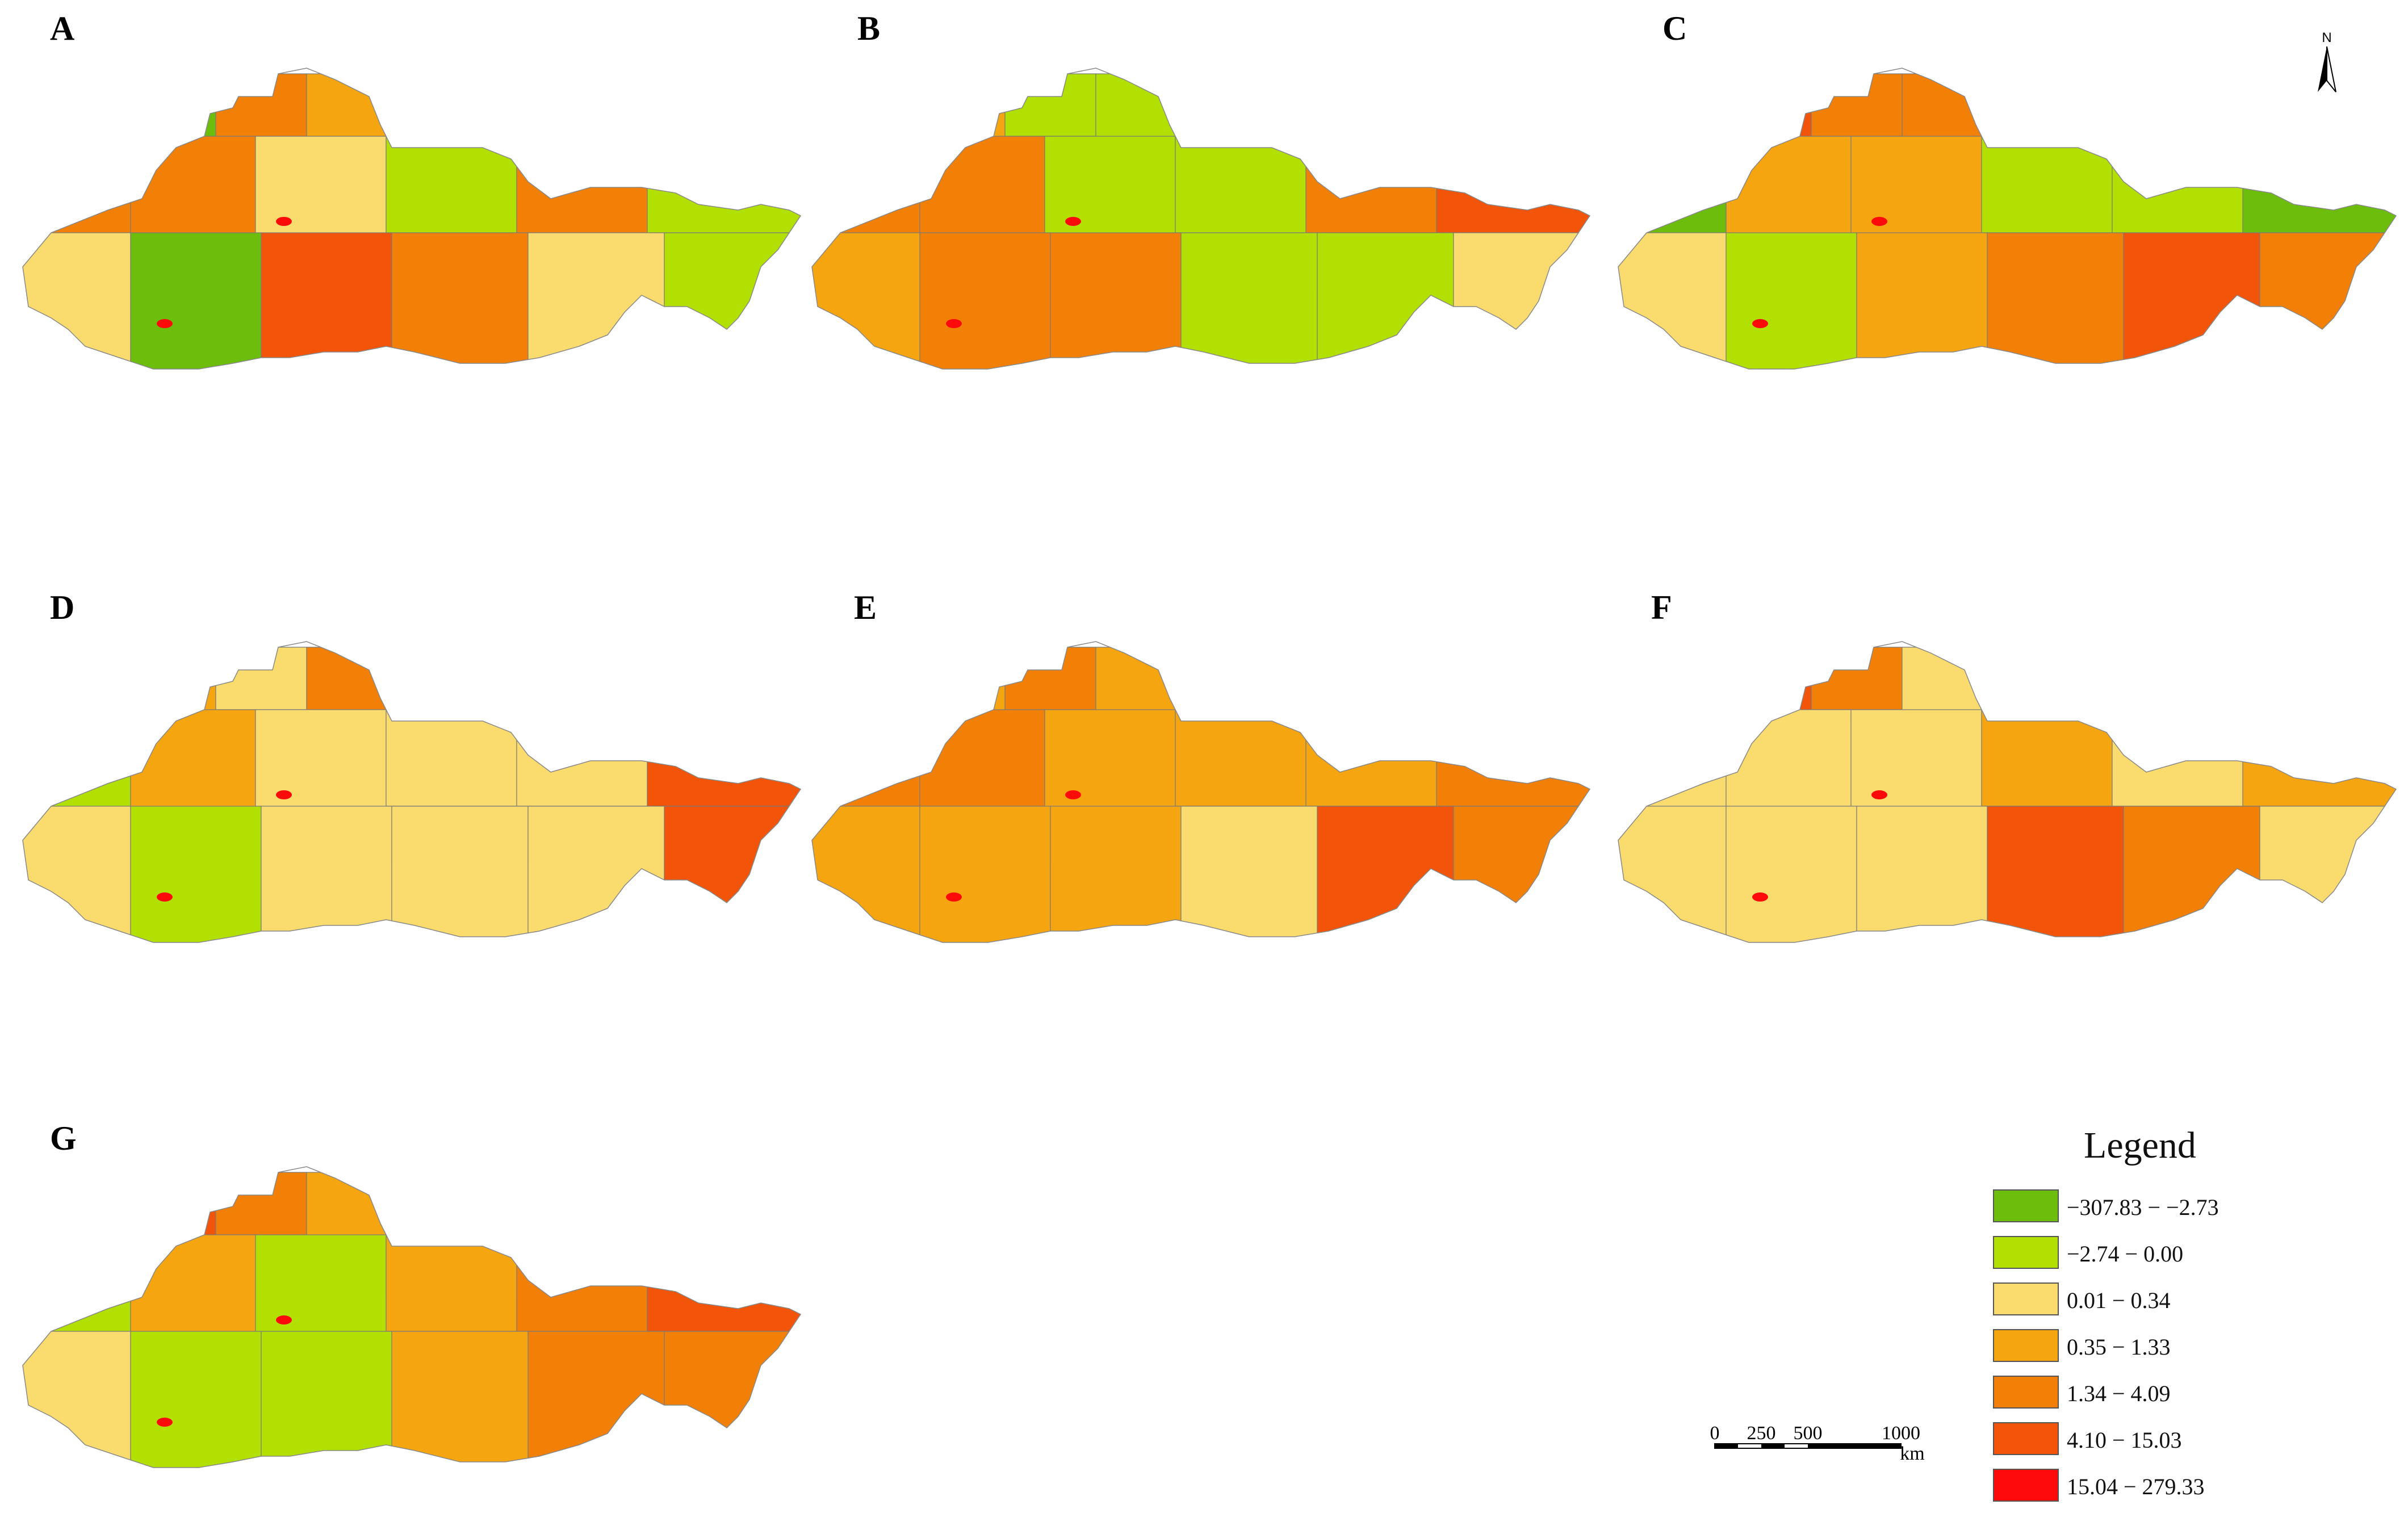 Image resolution: width=2408 pixels, height=1513 pixels. Describe the element at coordinates (1661, 607) in the screenshot. I see `panel-label-f: F` at that location.